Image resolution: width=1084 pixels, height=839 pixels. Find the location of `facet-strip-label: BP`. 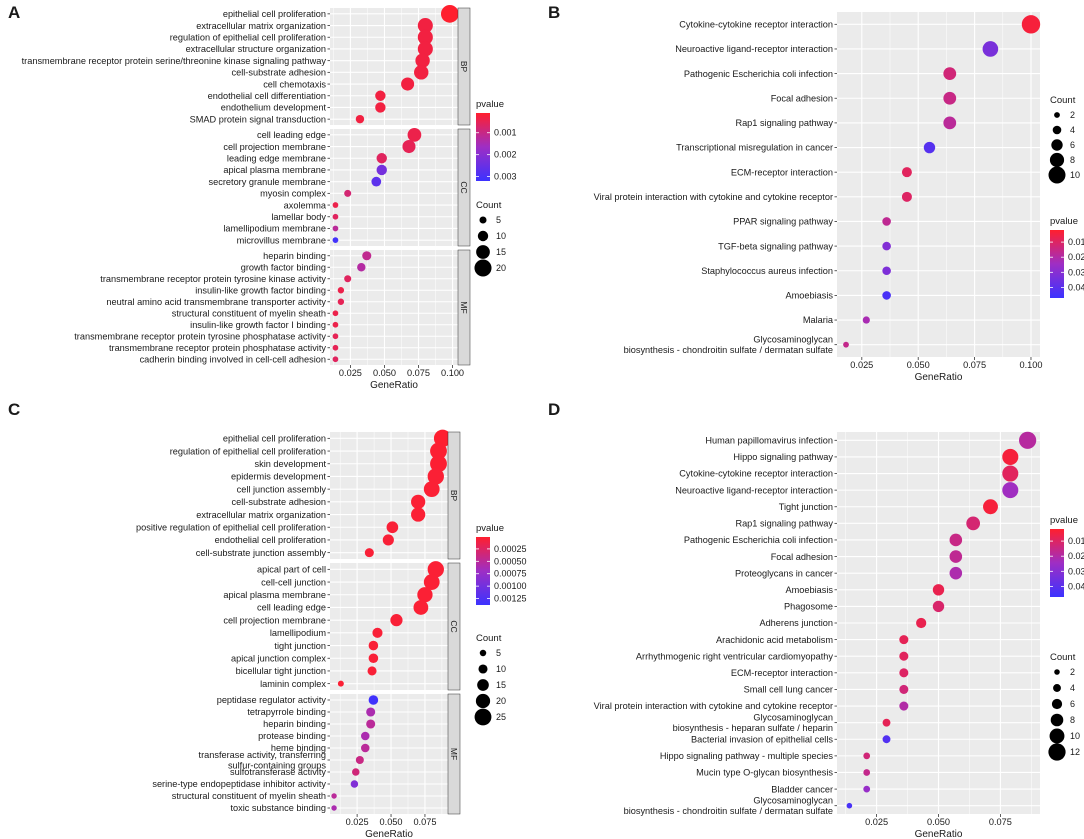

facet-strip-label: BP is located at coordinates (454, 496).